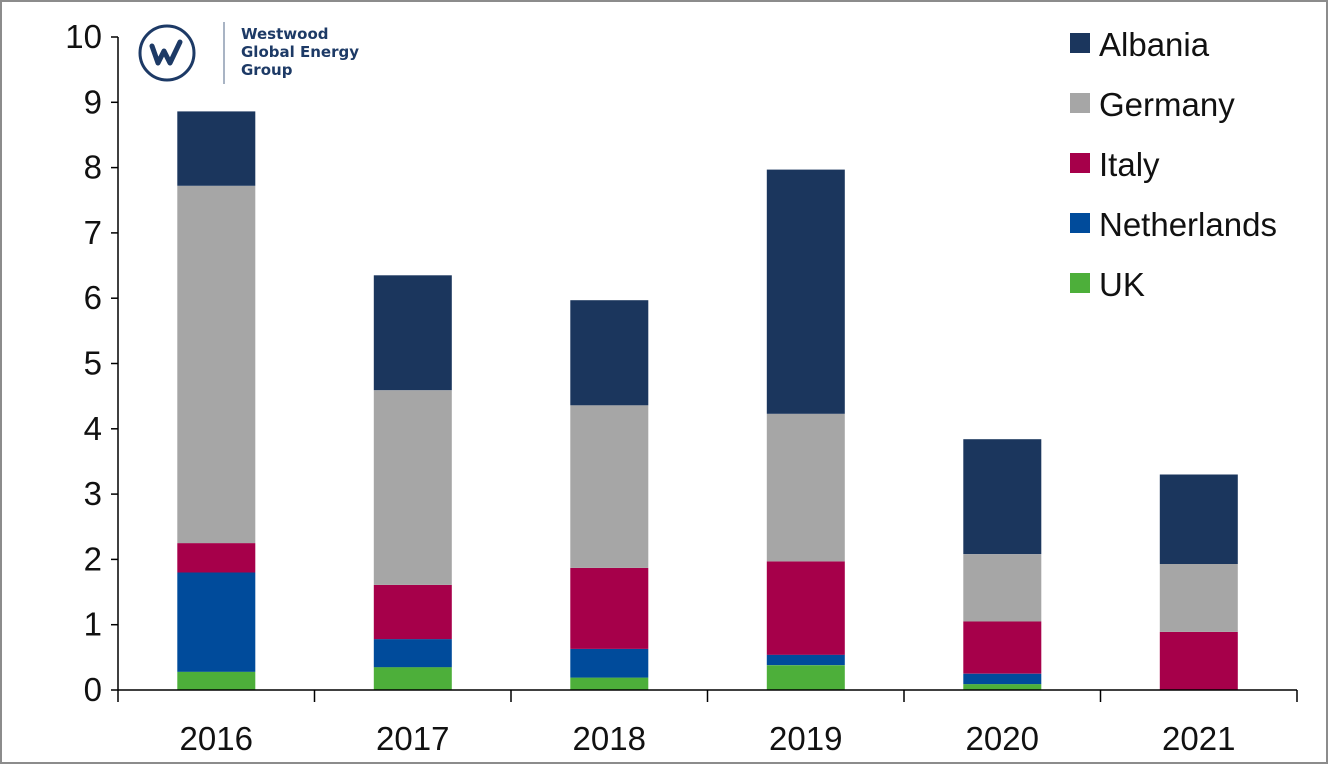 This screenshot has height=764, width=1328. What do you see at coordinates (805, 291) in the screenshot?
I see `bar-albania-2019` at bounding box center [805, 291].